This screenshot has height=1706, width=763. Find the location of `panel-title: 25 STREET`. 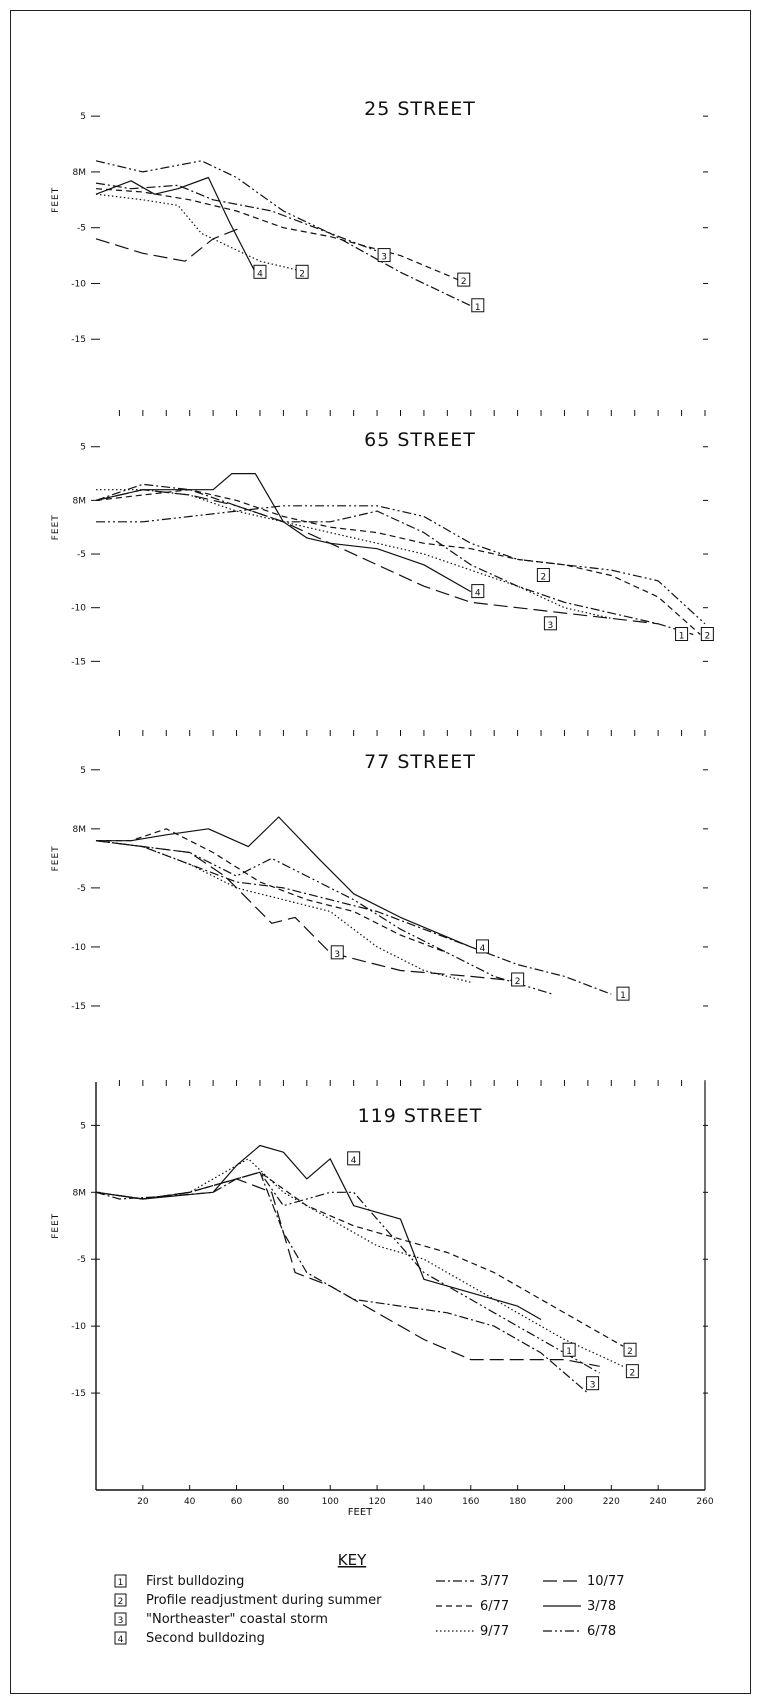

panel-title: 25 STREET is located at coordinates (420, 109).